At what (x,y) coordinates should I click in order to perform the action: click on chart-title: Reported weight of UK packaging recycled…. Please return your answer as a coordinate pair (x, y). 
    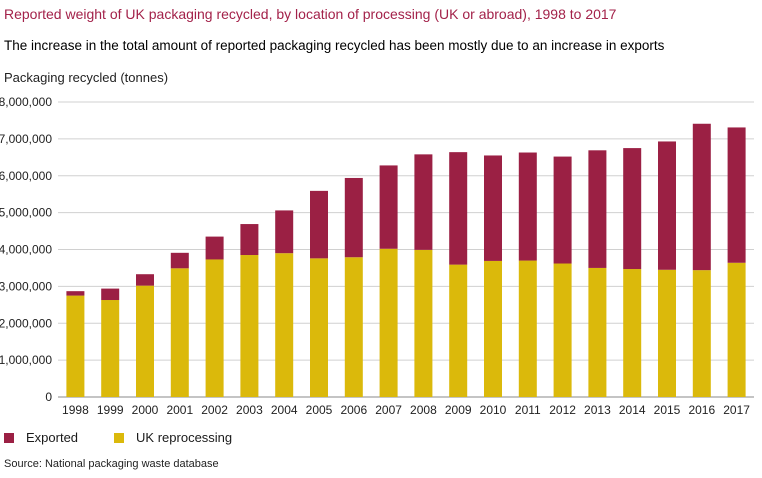
    Looking at the image, I should click on (310, 14).